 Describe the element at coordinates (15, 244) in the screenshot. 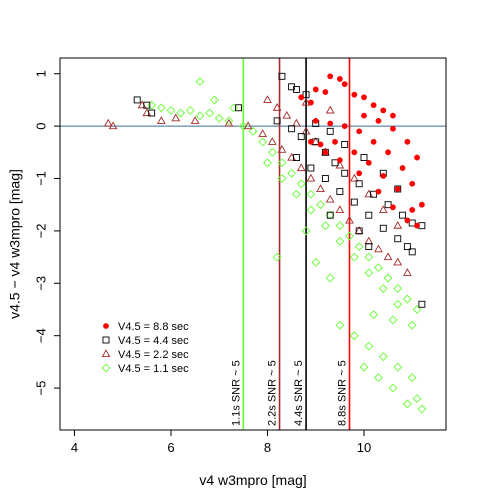

I see `y-axis-label: v4.5 − v4 w3mpro [mag]` at that location.